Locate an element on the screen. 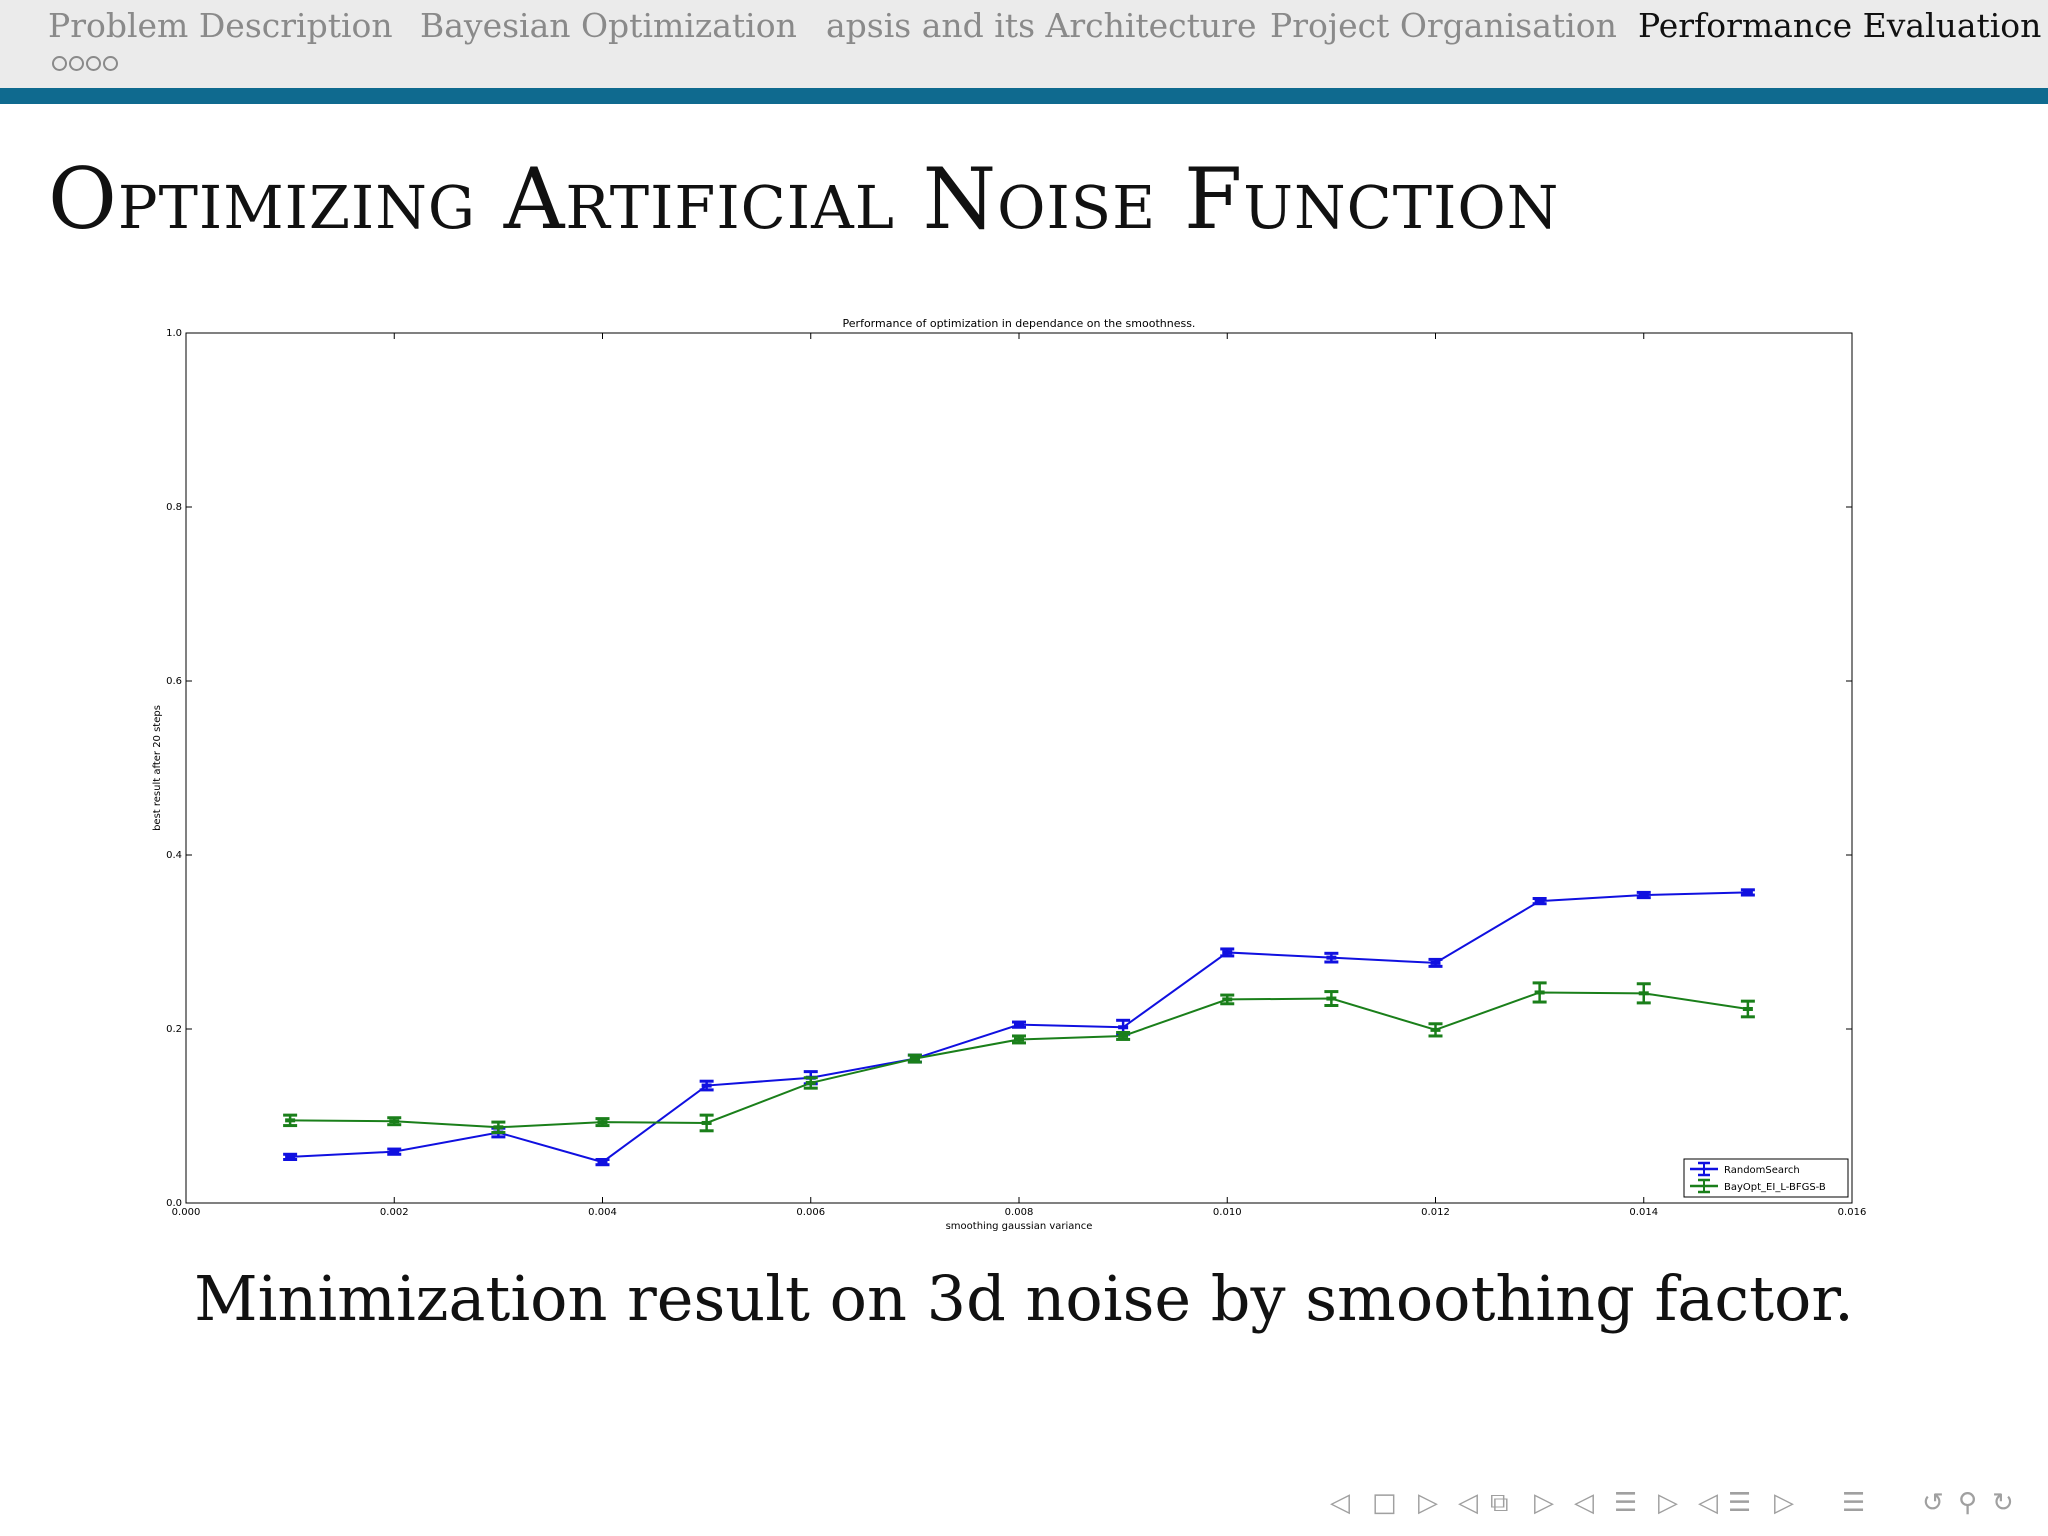 The width and height of the screenshot is (2048, 1536). nav-section-bayesian-optimization: Bayesian Optimization is located at coordinates (608, 25).